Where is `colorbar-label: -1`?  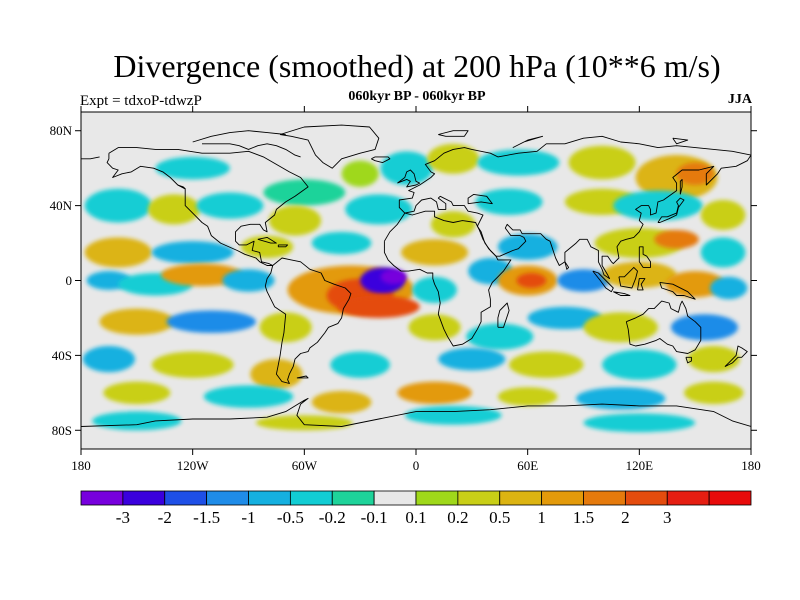
colorbar-label: -1 is located at coordinates (248, 517).